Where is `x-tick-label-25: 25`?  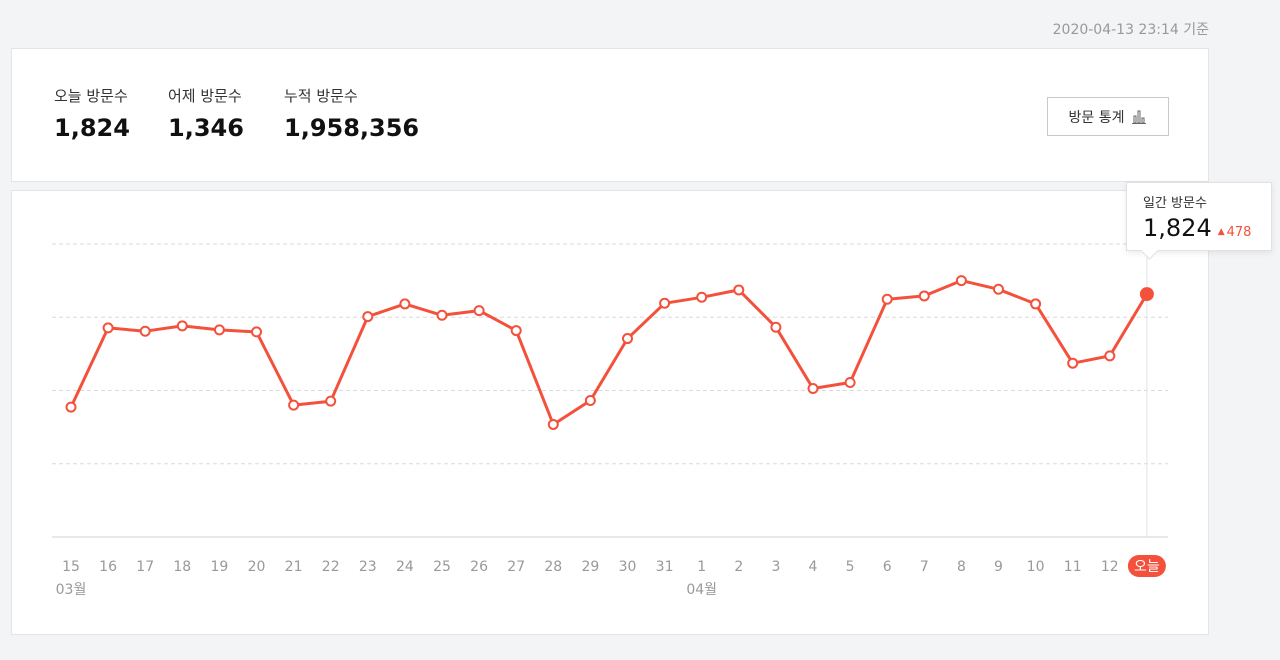 x-tick-label-25: 25 is located at coordinates (442, 567).